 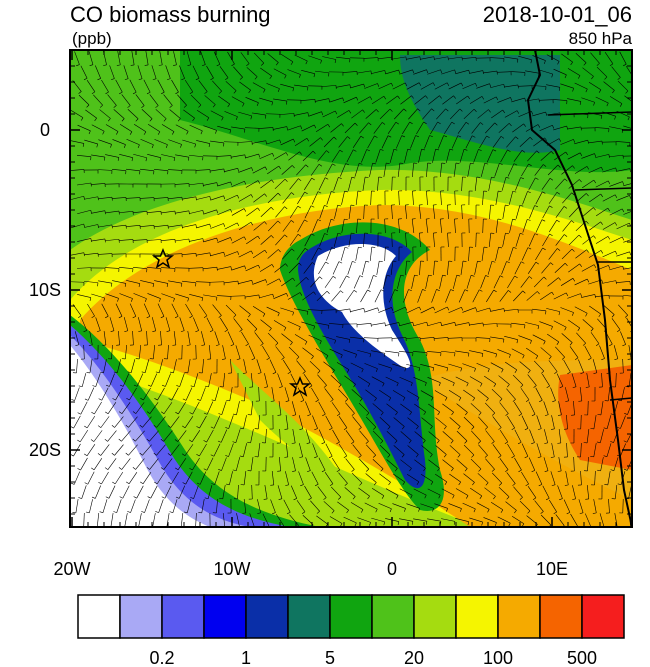 I want to click on field-teal, so click(x=480, y=104).